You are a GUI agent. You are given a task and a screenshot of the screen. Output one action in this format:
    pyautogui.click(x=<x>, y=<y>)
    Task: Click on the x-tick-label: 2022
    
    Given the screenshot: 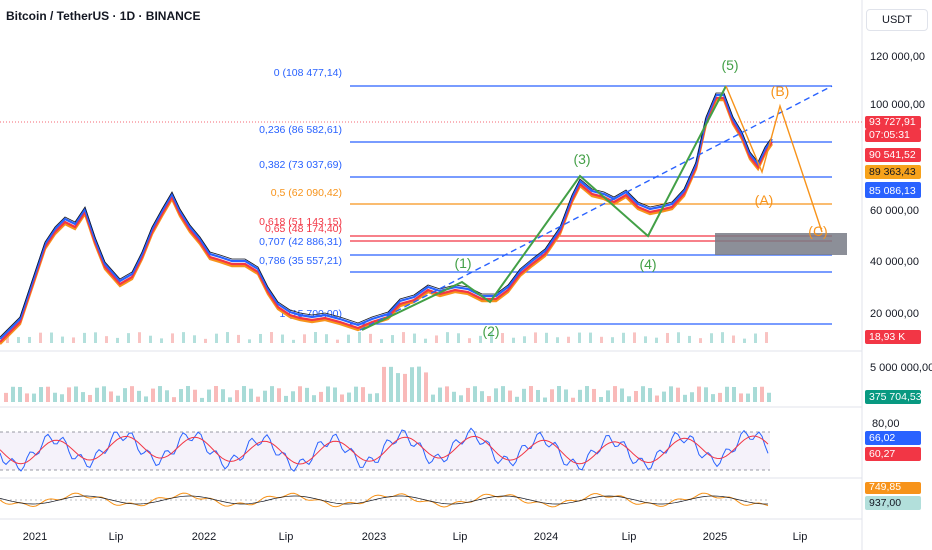 What is the action you would take?
    pyautogui.click(x=204, y=537)
    